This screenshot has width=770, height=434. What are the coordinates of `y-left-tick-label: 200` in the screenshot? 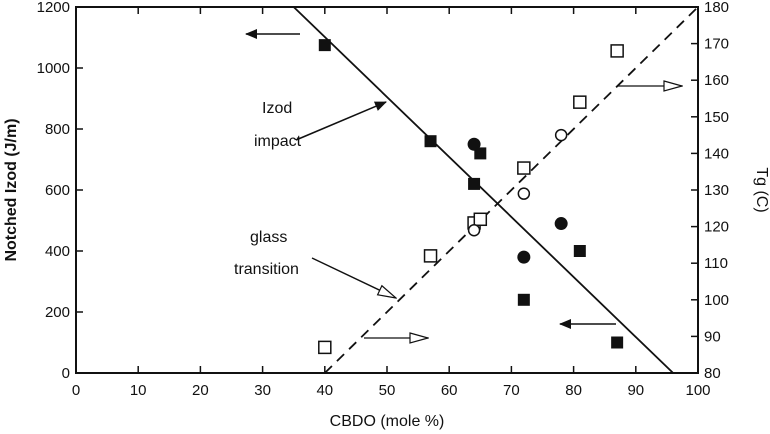 It's located at (57, 312).